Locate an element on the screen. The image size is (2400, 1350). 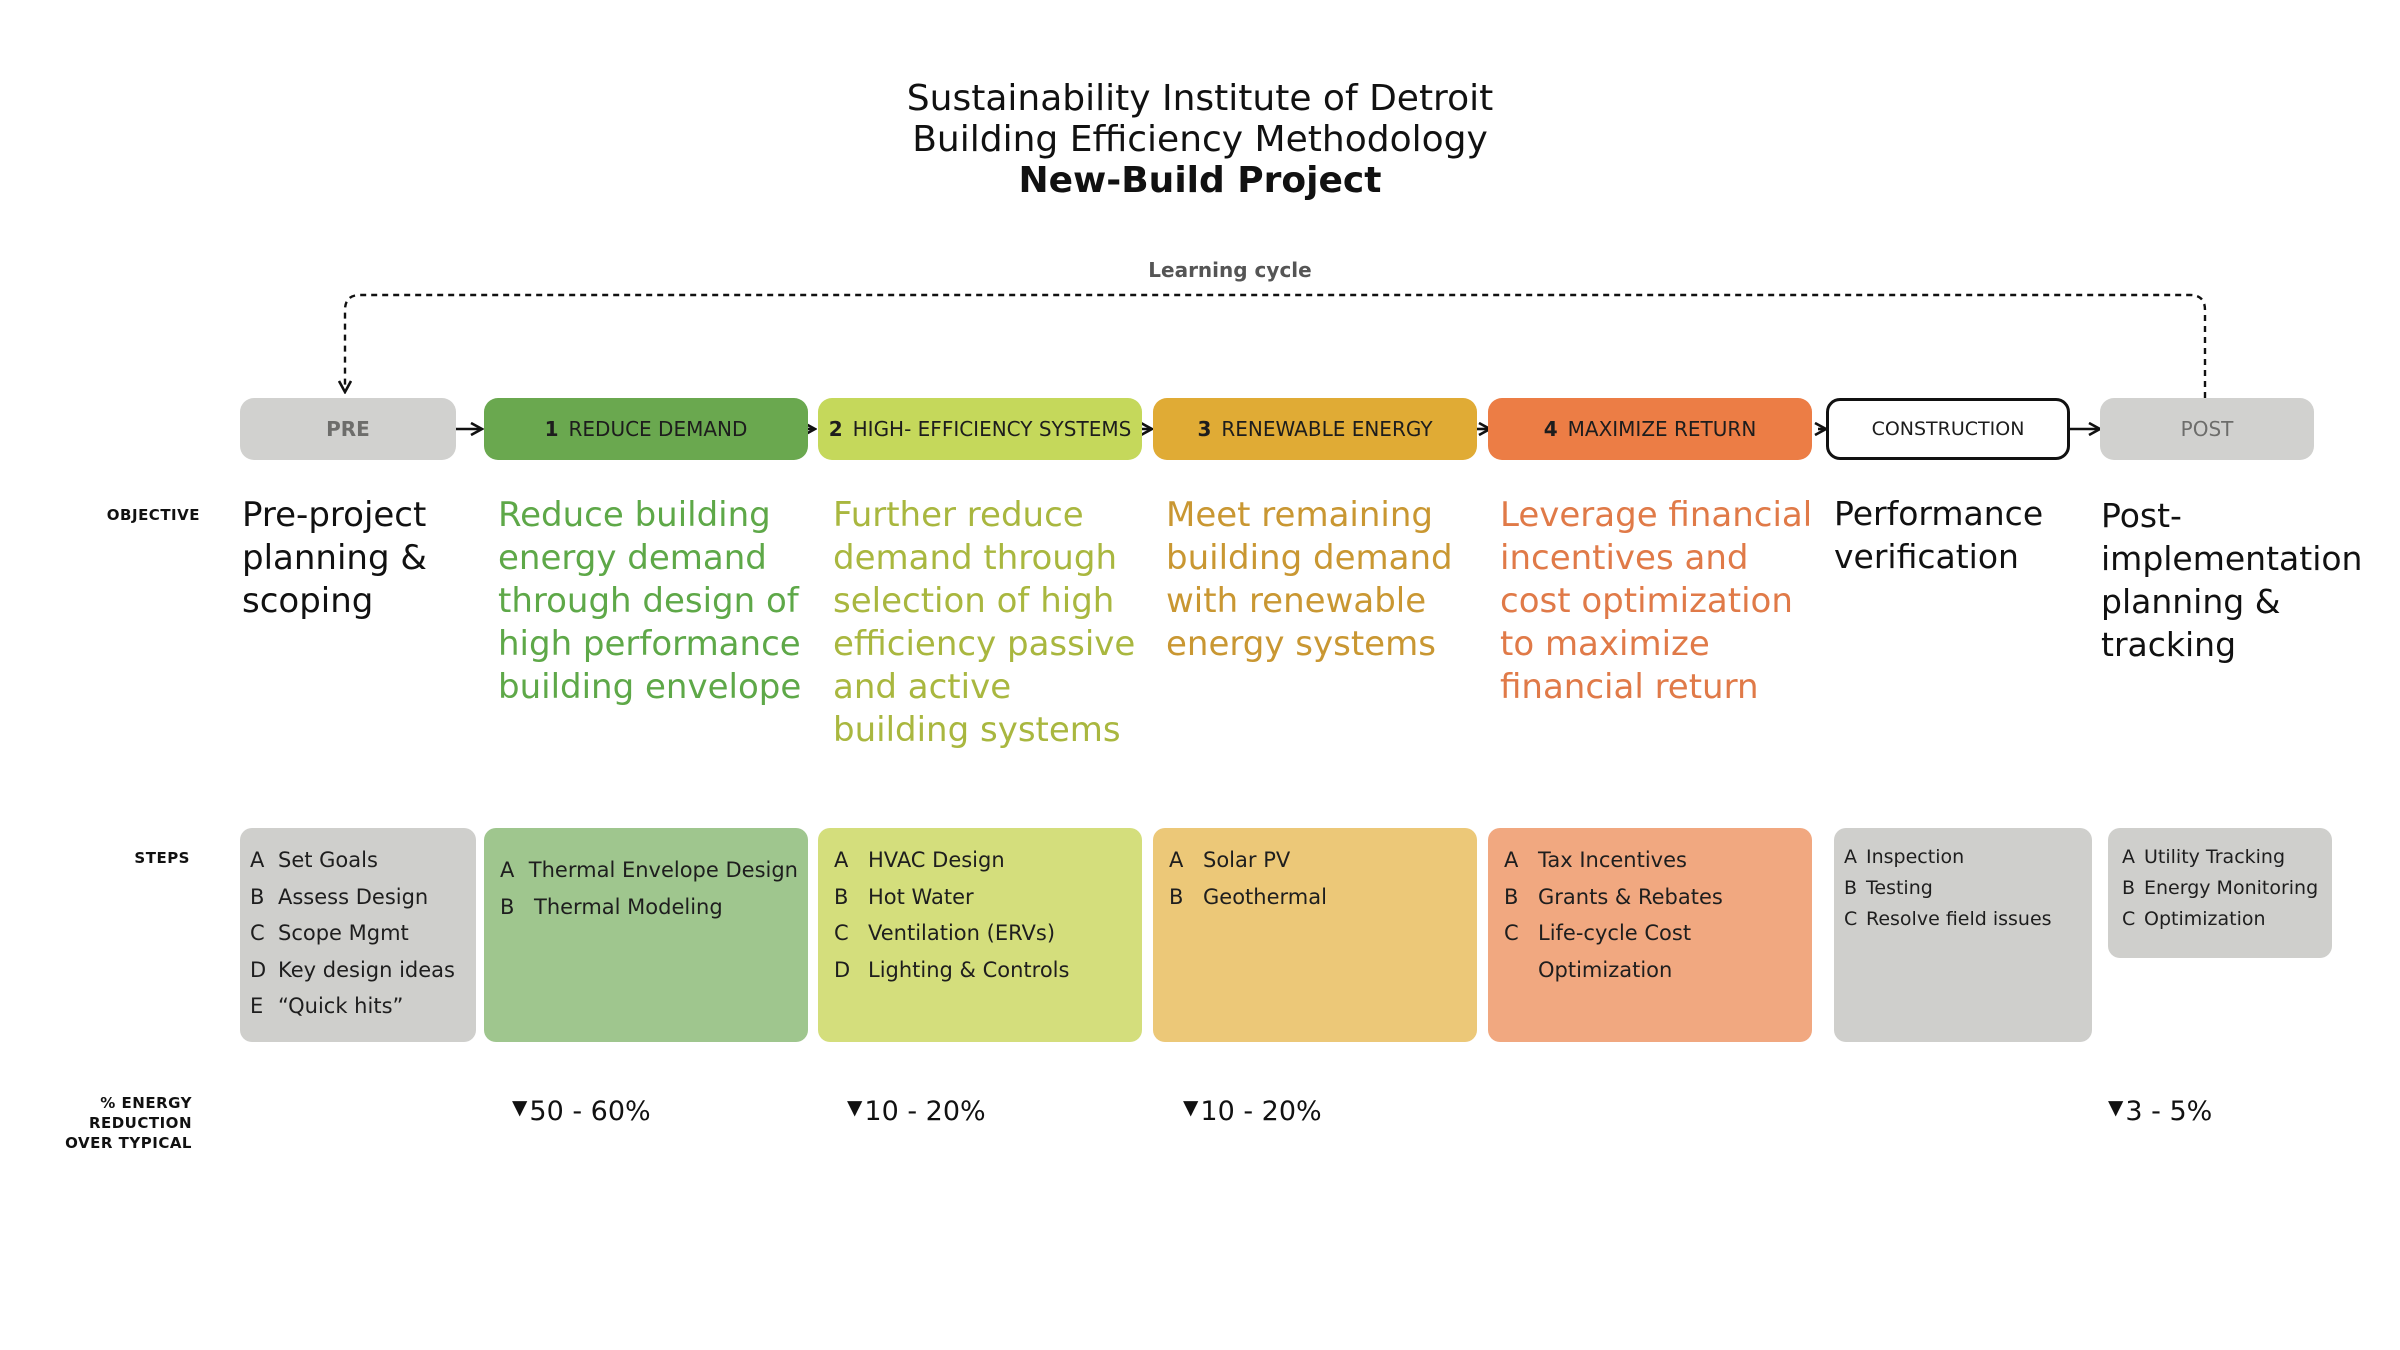
step-text: Energy Monitoring is located at coordinates (2231, 888).